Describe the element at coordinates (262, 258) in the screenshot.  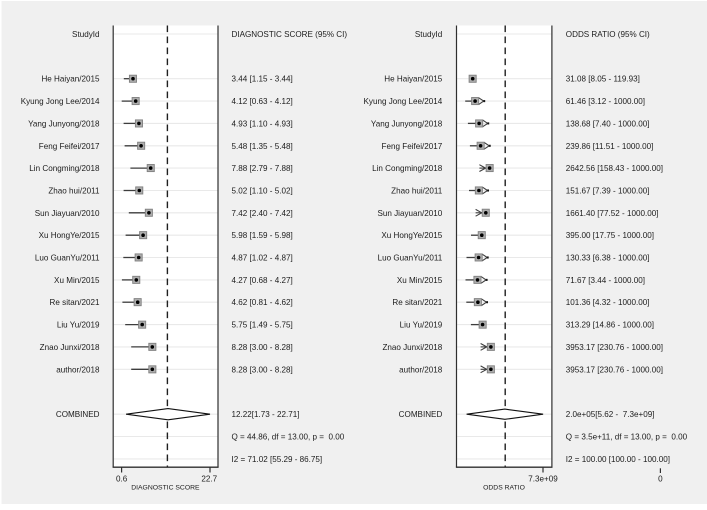
I see `svg-text: 4.87 [1.02 - 4.87]` at that location.